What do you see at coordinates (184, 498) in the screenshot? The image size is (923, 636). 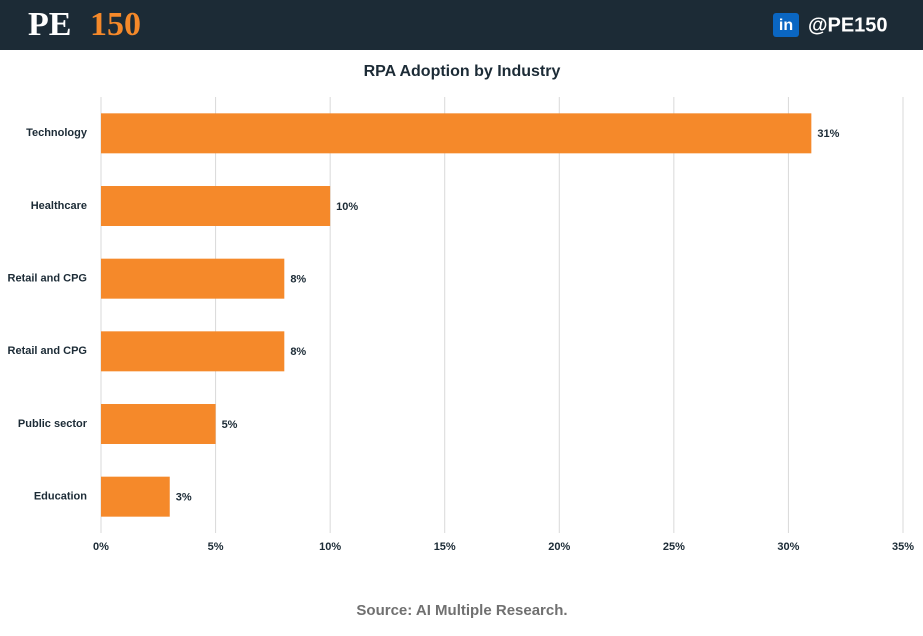 I see `value-label: 3%` at bounding box center [184, 498].